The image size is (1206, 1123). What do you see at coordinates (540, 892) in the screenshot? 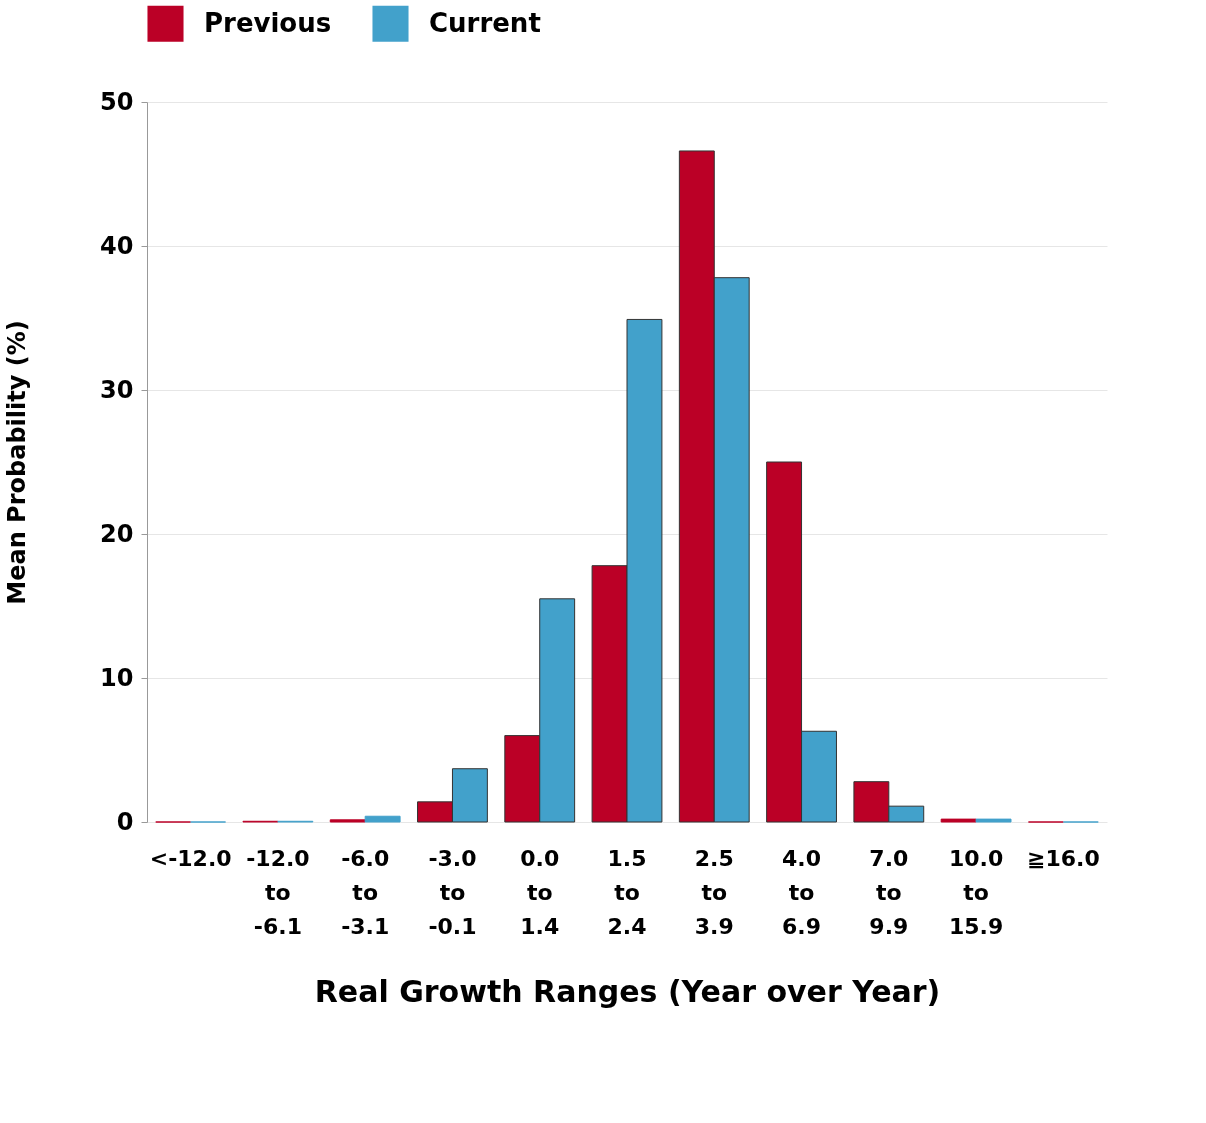
I see `x-tick-label: 0.0 to 1.4` at bounding box center [540, 892].